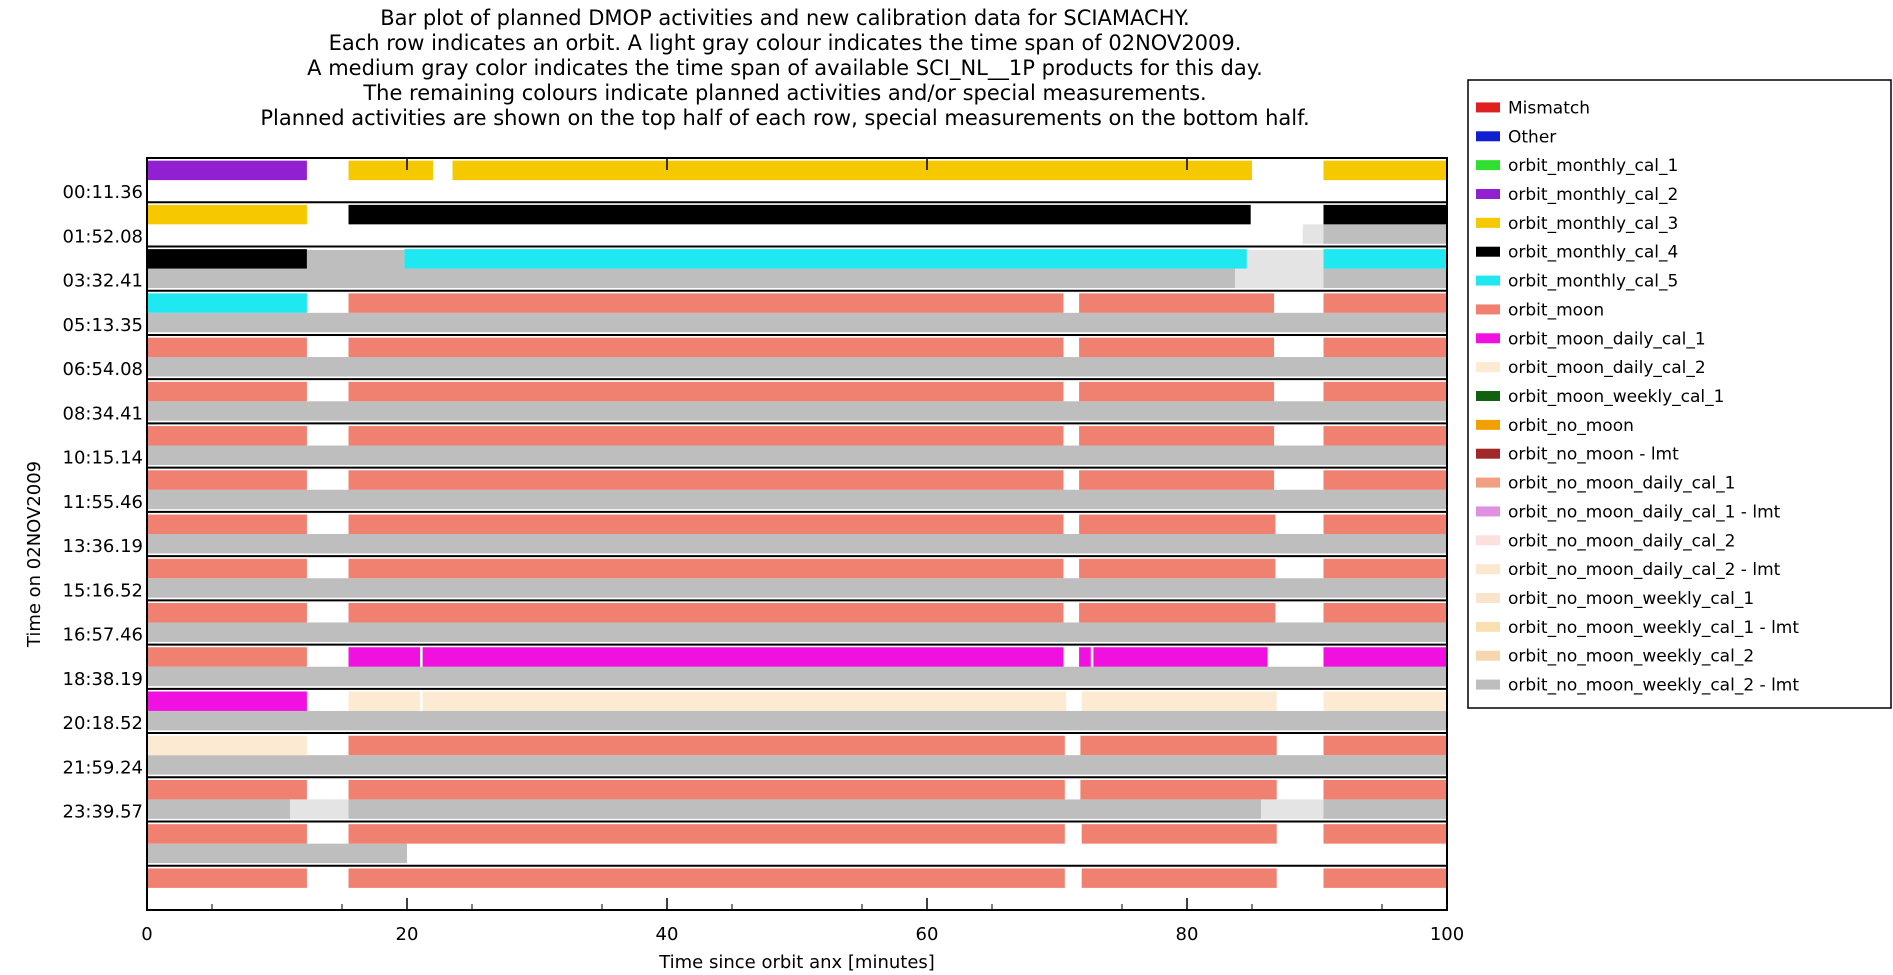 Image resolution: width=1893 pixels, height=975 pixels. What do you see at coordinates (1631, 657) in the screenshot?
I see `legend-label: orbit_no_moon_weekly_cal_2` at bounding box center [1631, 657].